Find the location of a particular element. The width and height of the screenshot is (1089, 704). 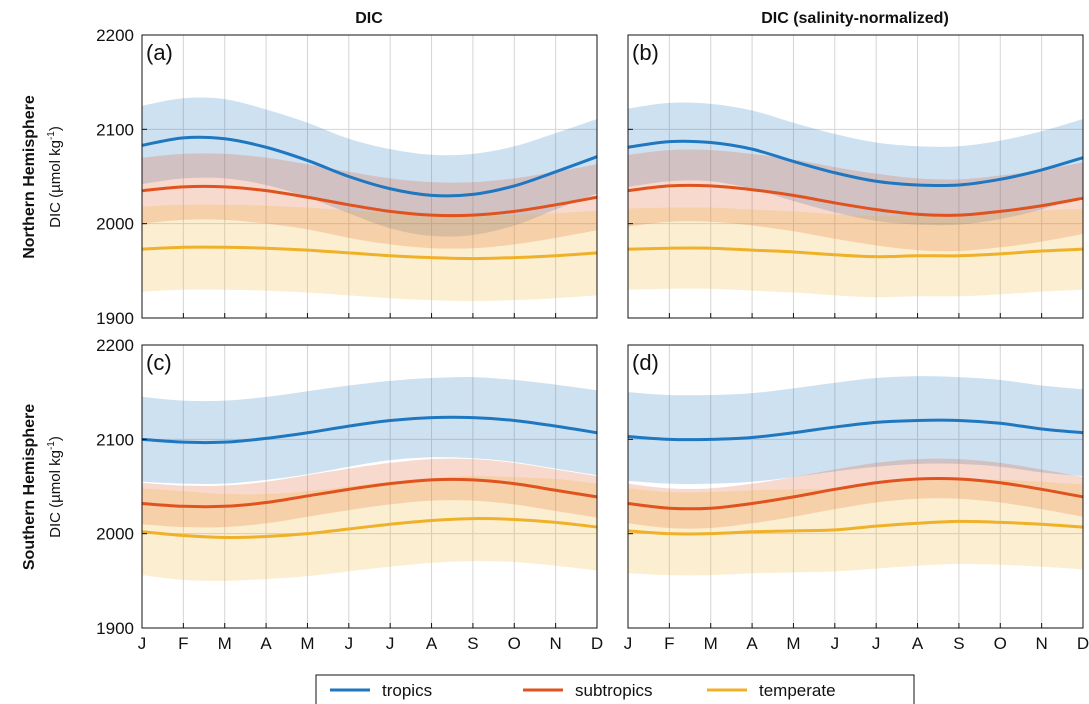

panel-tag: (b) is located at coordinates (645, 52).